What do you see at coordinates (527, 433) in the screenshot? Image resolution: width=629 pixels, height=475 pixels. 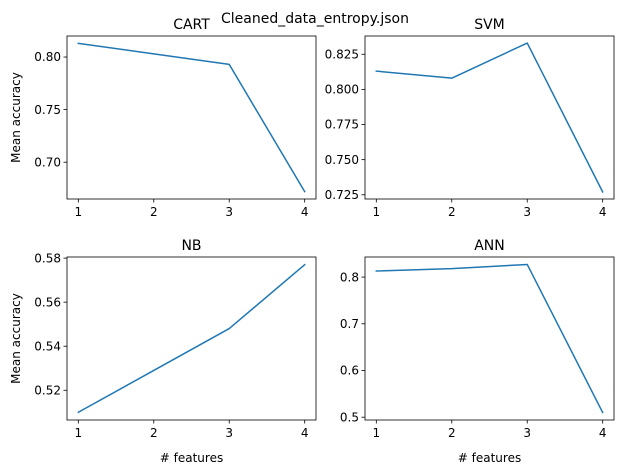 I see `x-tick-label-ann-2: 3` at bounding box center [527, 433].